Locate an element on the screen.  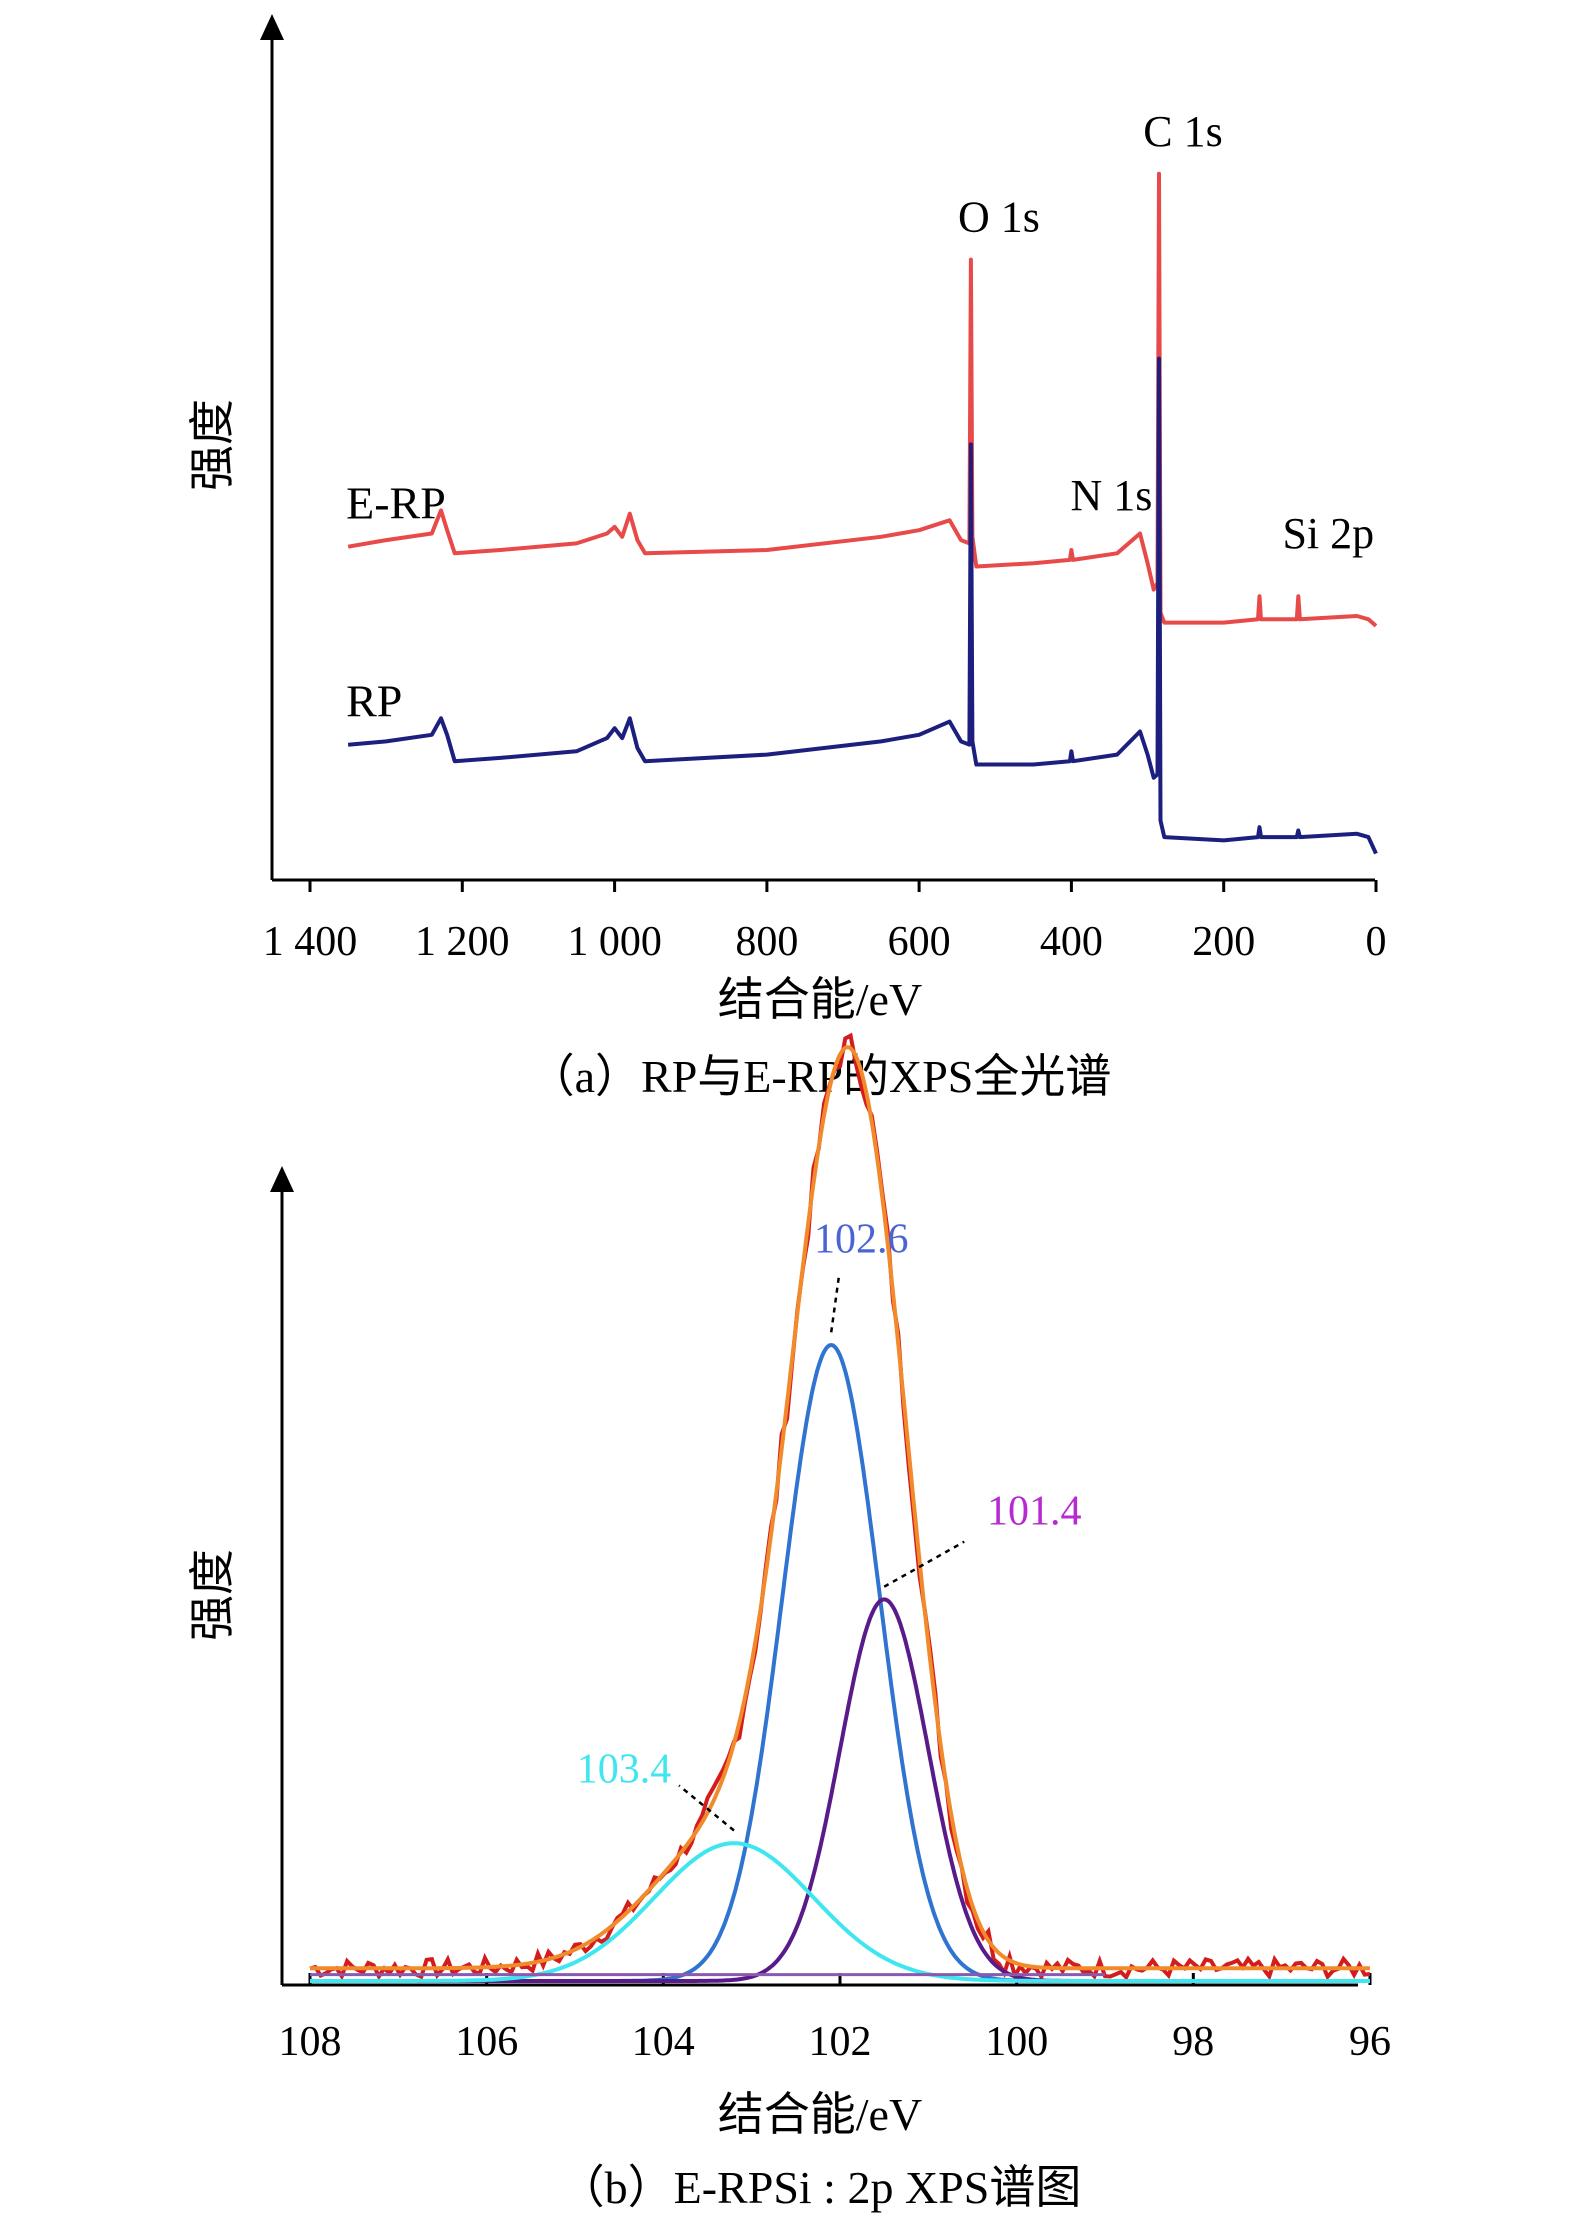
series-line-rp is located at coordinates (862, 605).